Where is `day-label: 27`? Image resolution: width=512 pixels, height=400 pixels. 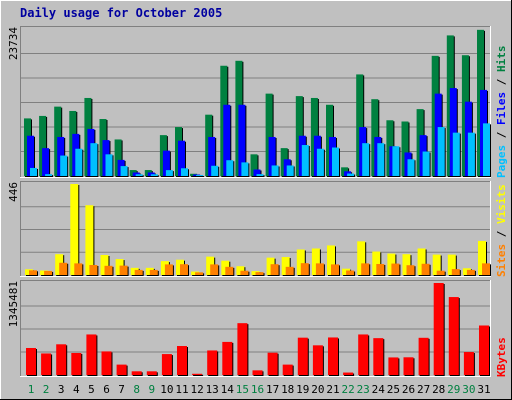
day-label: 27 is located at coordinates (423, 389).